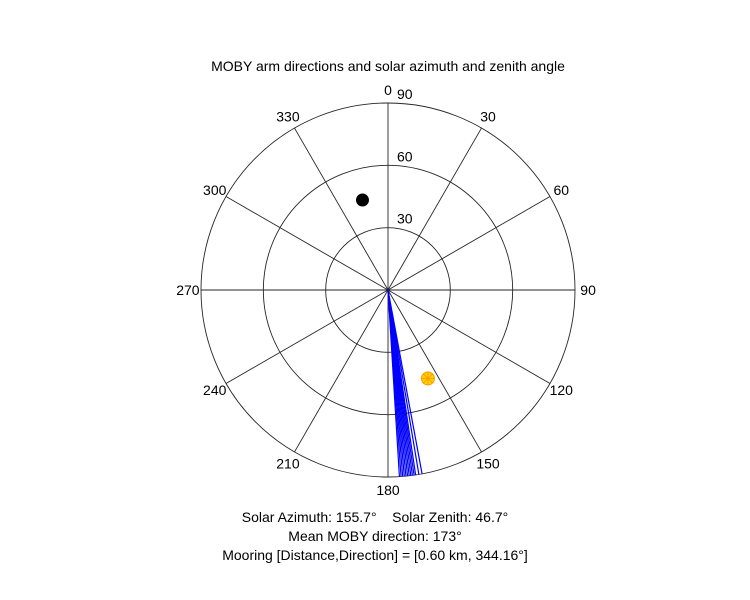 The height and width of the screenshot is (600, 750). What do you see at coordinates (561, 190) in the screenshot?
I see `theta-tick-label: 60` at bounding box center [561, 190].